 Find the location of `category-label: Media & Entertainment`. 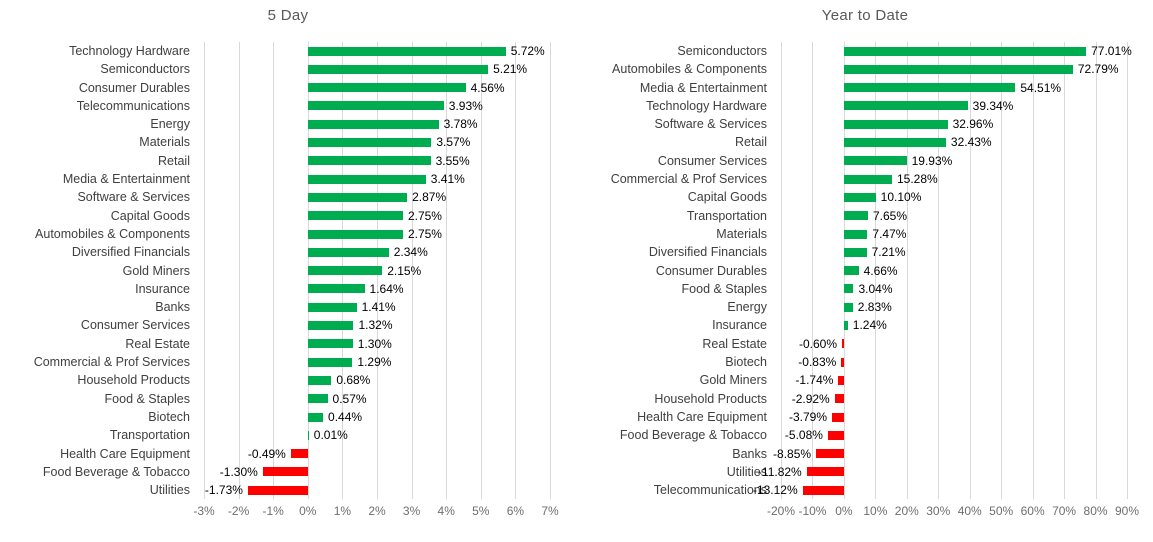

category-label: Media & Entertainment is located at coordinates (126, 179).